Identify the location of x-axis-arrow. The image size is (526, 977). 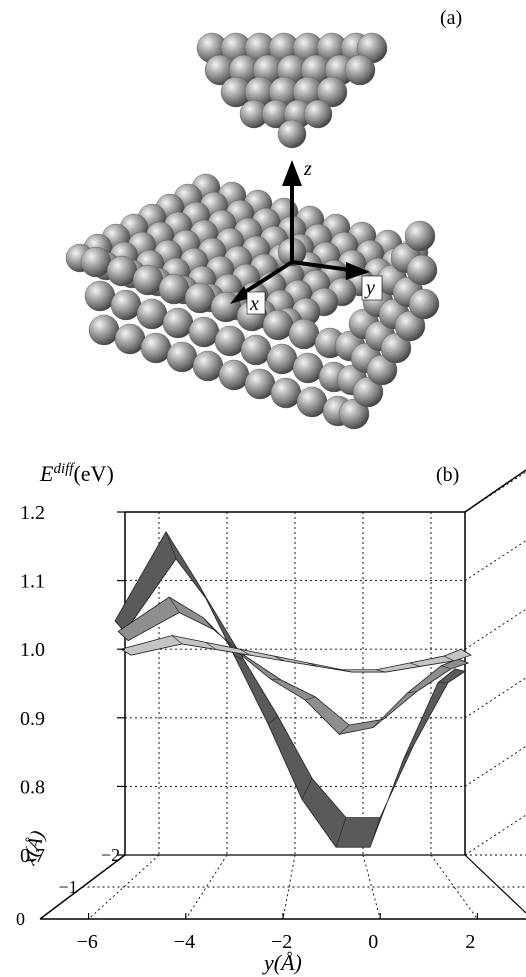
(267, 278).